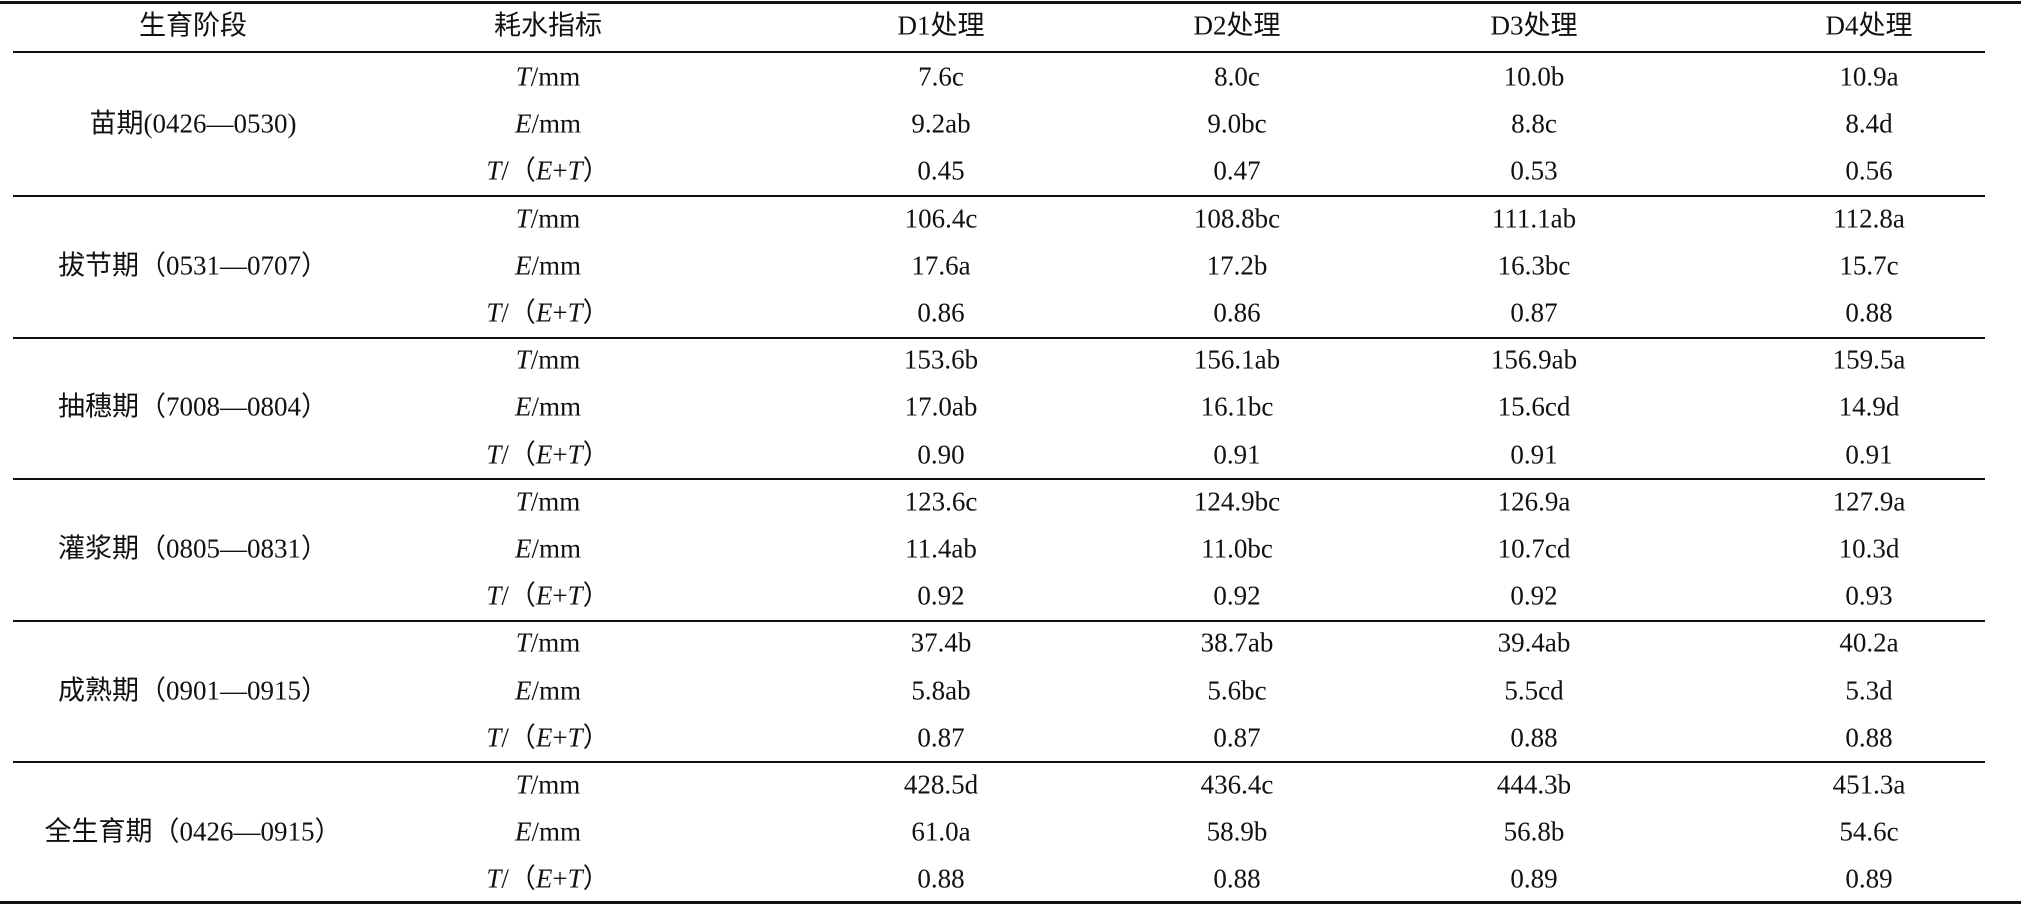 The image size is (2021, 914). I want to click on value-cell: 14.9d, so click(1869, 406).